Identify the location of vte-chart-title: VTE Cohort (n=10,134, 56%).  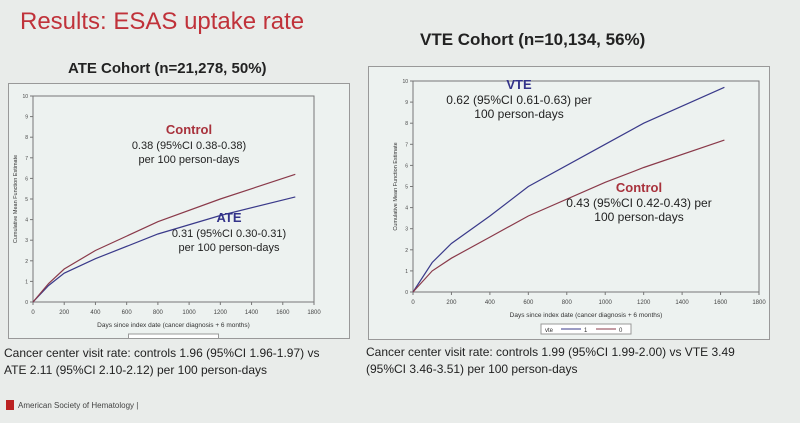
(533, 39).